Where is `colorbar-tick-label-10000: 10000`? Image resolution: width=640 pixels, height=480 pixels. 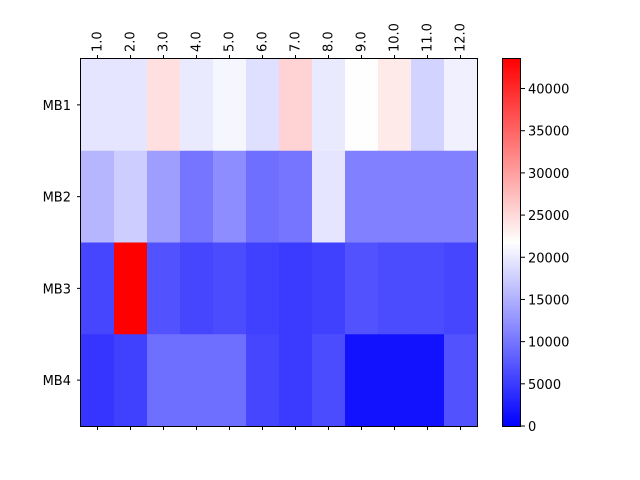
colorbar-tick-label-10000: 10000 is located at coordinates (548, 343).